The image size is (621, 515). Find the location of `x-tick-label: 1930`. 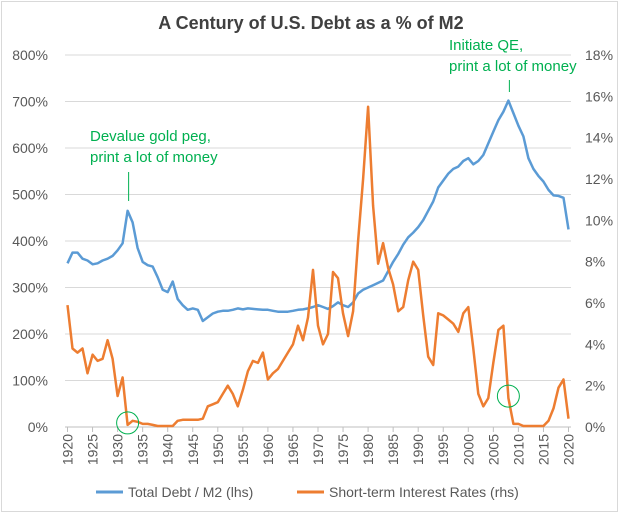

x-tick-label: 1930 is located at coordinates (118, 449).